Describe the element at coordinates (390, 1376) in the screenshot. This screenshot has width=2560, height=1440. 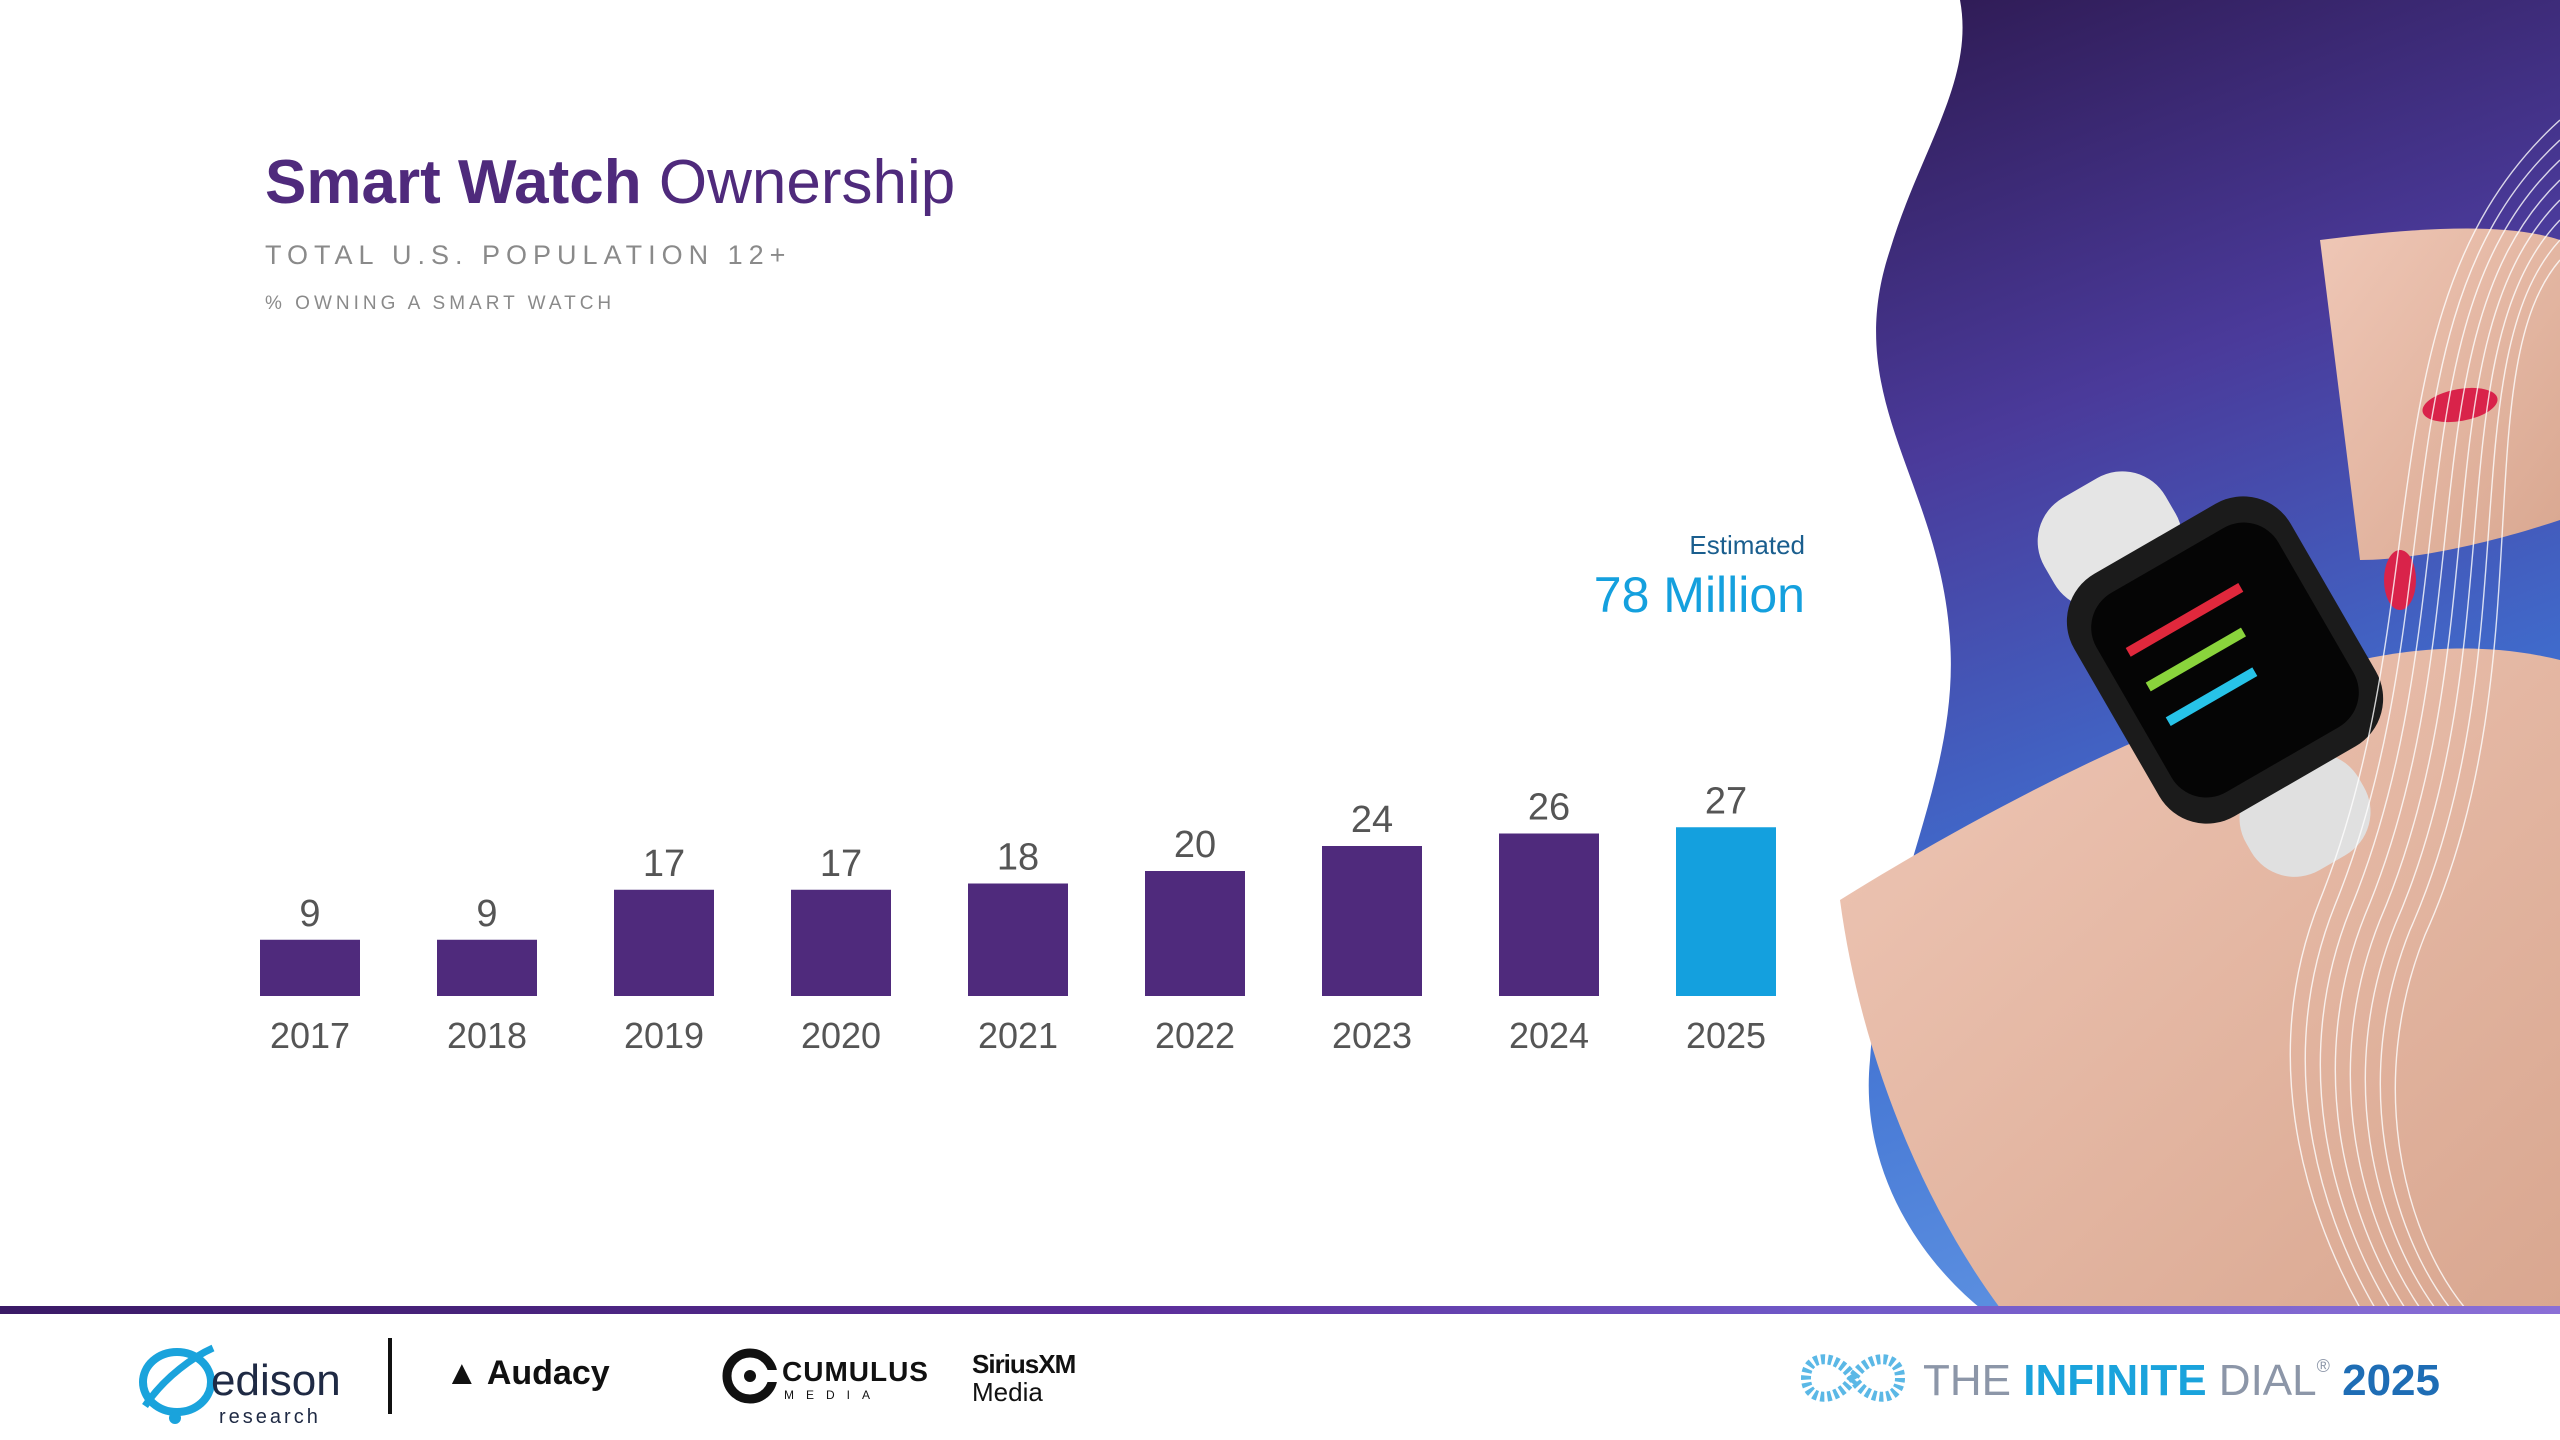
I see `logo-separator` at that location.